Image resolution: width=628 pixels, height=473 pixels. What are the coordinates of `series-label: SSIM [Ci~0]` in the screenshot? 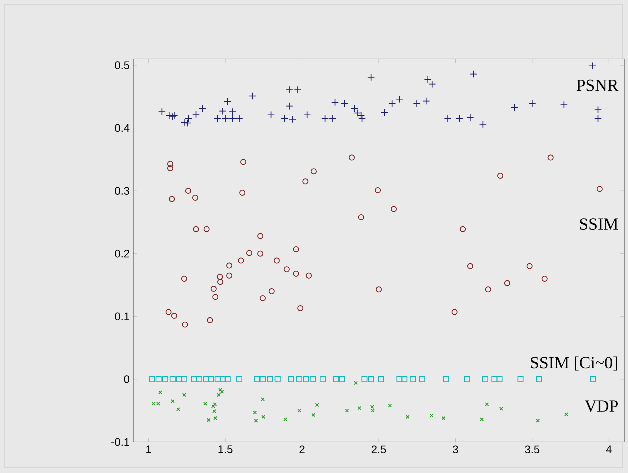 It's located at (574, 363).